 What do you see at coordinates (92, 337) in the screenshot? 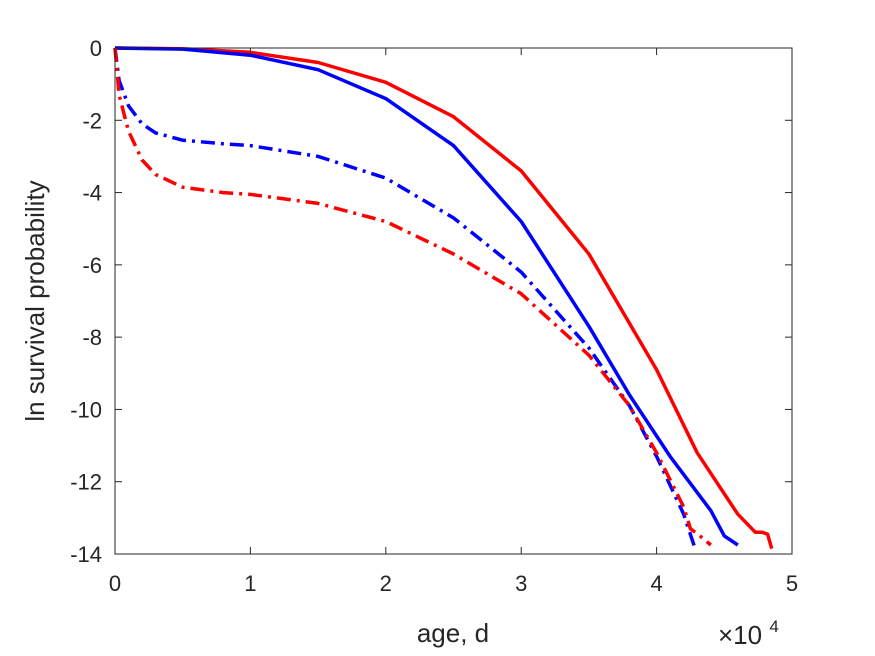
I see `y-tick-label: -8` at bounding box center [92, 337].